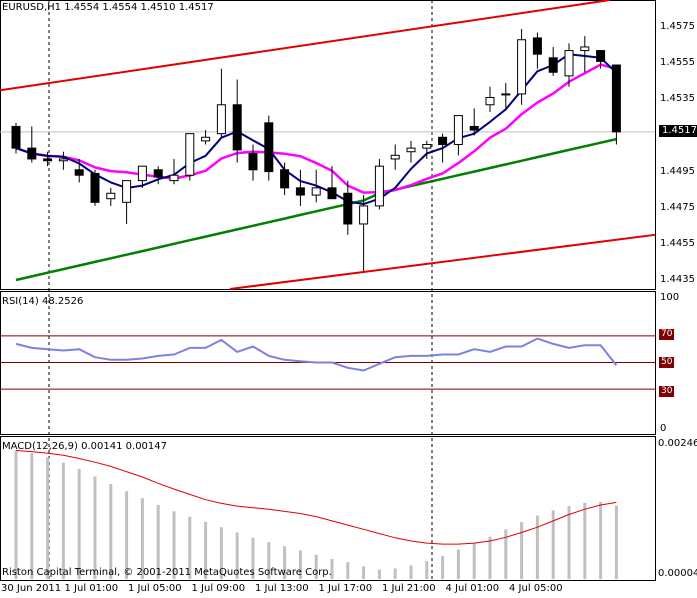 This screenshot has height=598, width=697. What do you see at coordinates (677, 171) in the screenshot?
I see `price-tick-label: 1.4495` at bounding box center [677, 171].